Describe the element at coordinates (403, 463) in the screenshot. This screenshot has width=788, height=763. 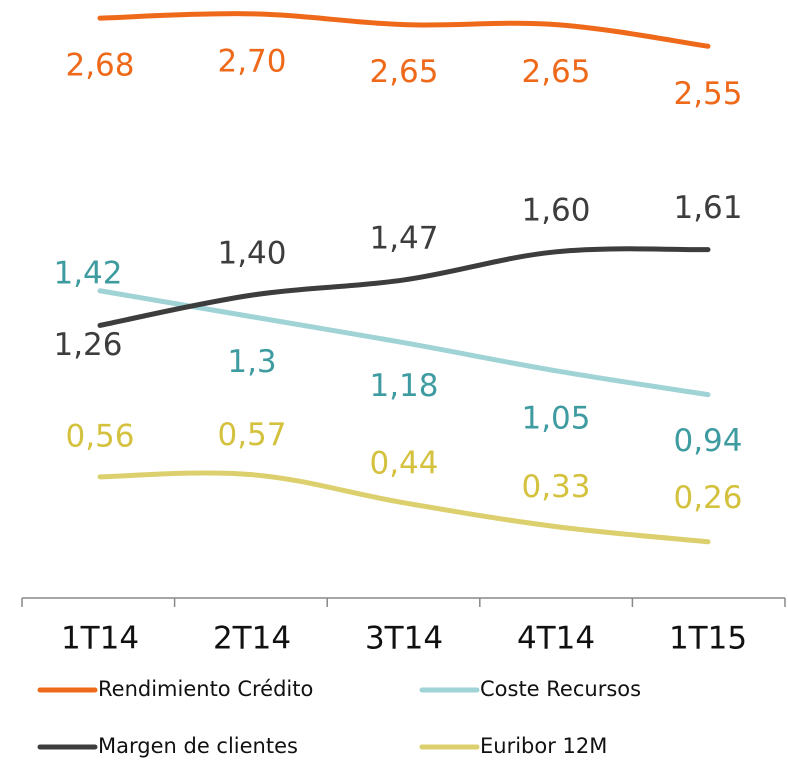
I see `data-label: 0,44` at that location.